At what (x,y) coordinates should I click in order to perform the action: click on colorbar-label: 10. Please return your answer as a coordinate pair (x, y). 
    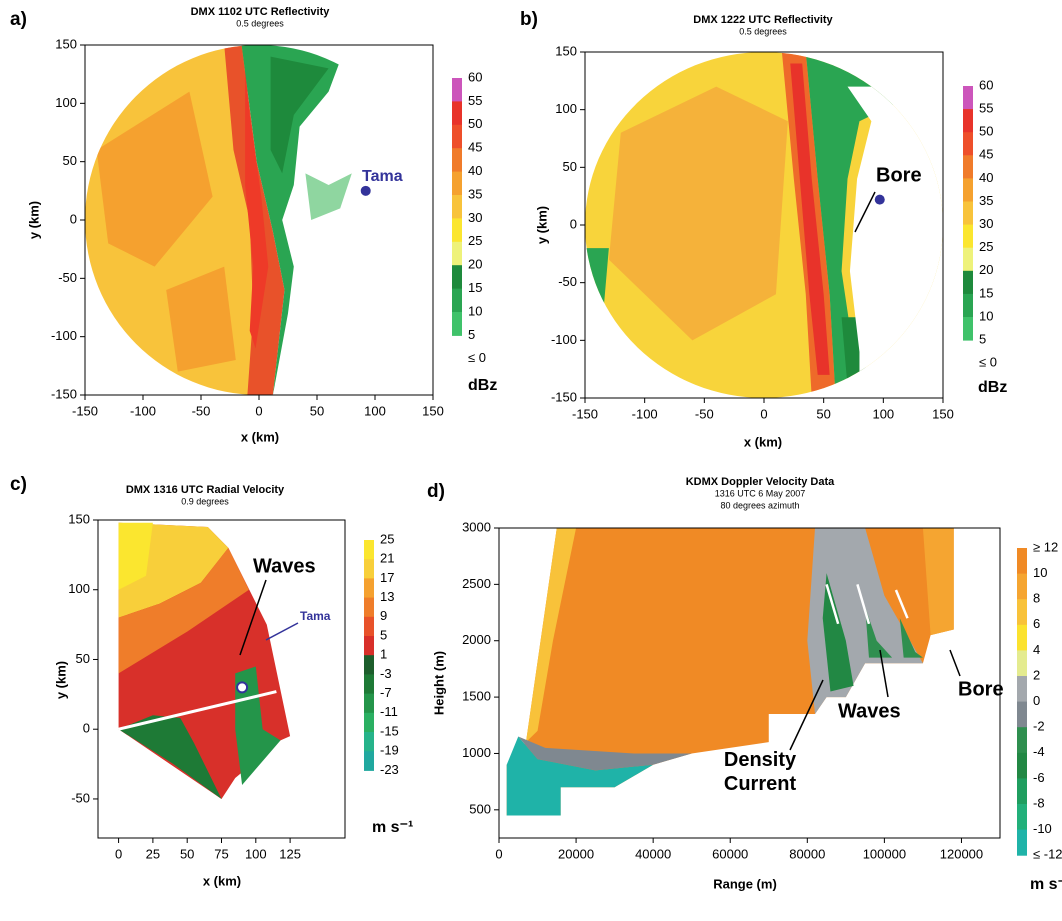
    Looking at the image, I should click on (475, 310).